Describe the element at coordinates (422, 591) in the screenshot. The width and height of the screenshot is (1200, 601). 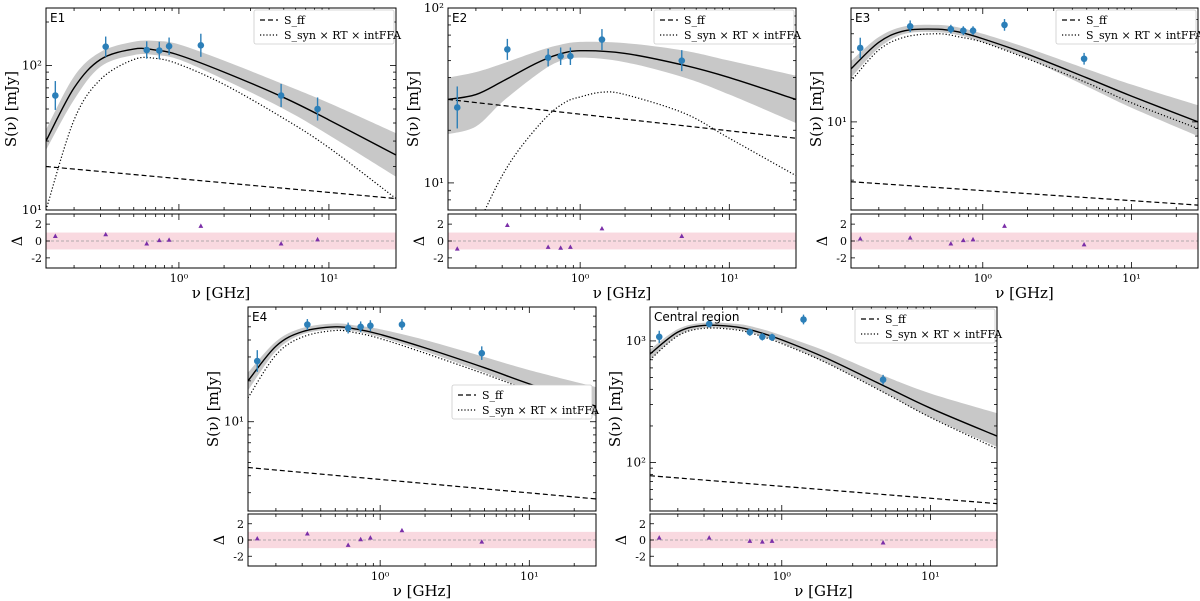
I see `x-axis-label: ν [GHz]` at that location.